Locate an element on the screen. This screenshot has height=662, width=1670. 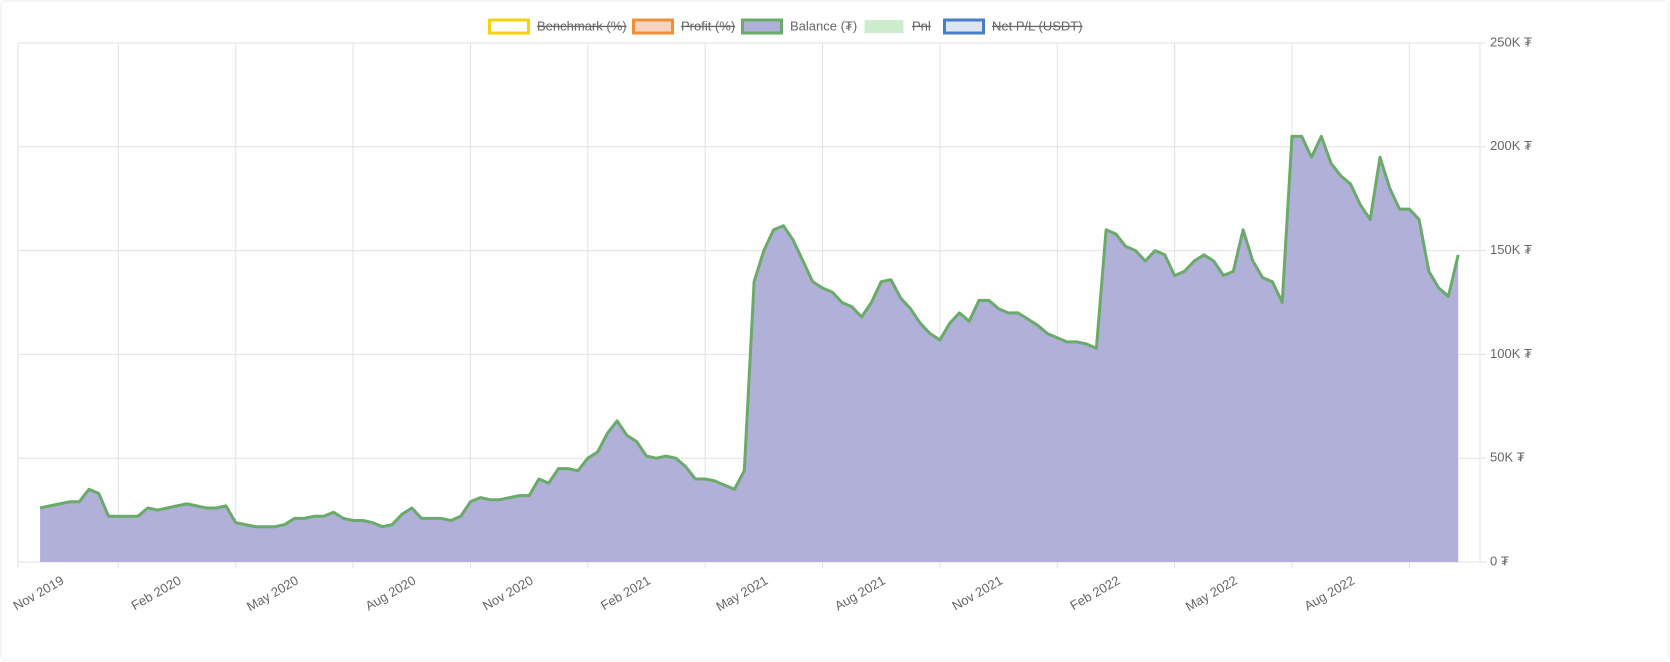
y-tick-label: 100K ₮ is located at coordinates (1511, 353).